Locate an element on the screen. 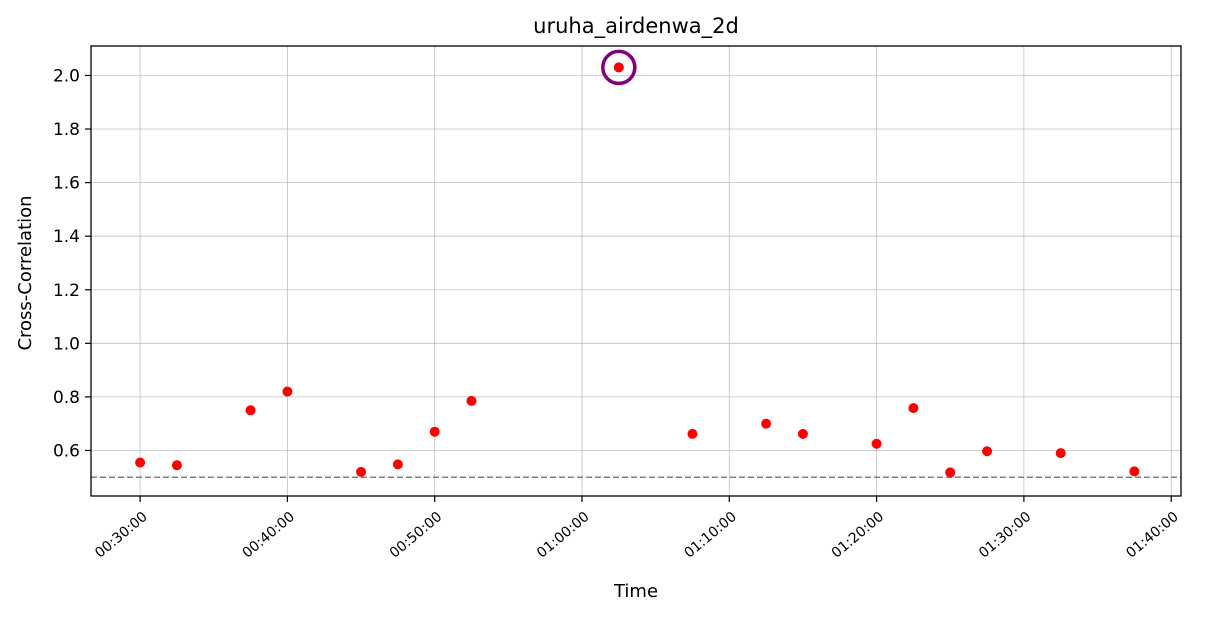 The width and height of the screenshot is (1217, 617). x-tick-label: 01:30:00 is located at coordinates (1005, 535).